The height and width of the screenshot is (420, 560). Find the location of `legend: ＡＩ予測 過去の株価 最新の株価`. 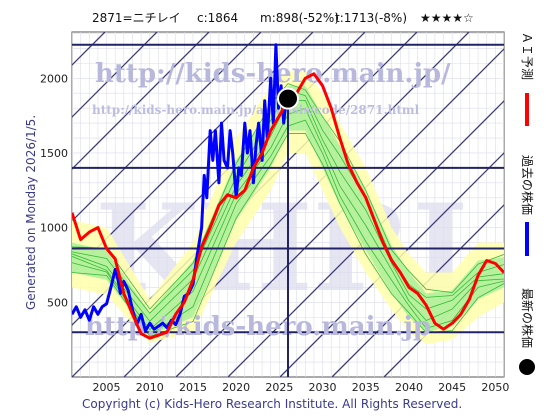

legend: ＡＩ予測 過去の株価 最新の株価 is located at coordinates (527, 203).